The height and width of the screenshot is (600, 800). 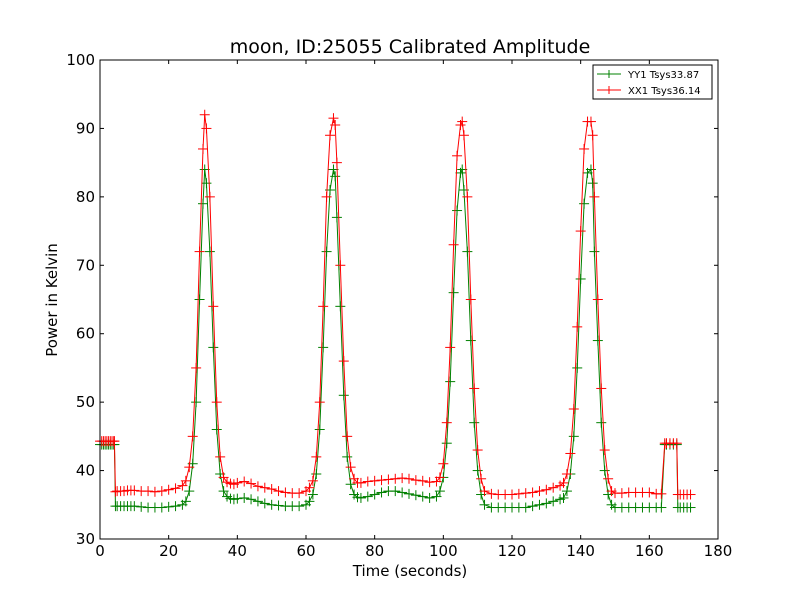 I want to click on legend-label: YY1 Tsys33.87, so click(x=663, y=75).